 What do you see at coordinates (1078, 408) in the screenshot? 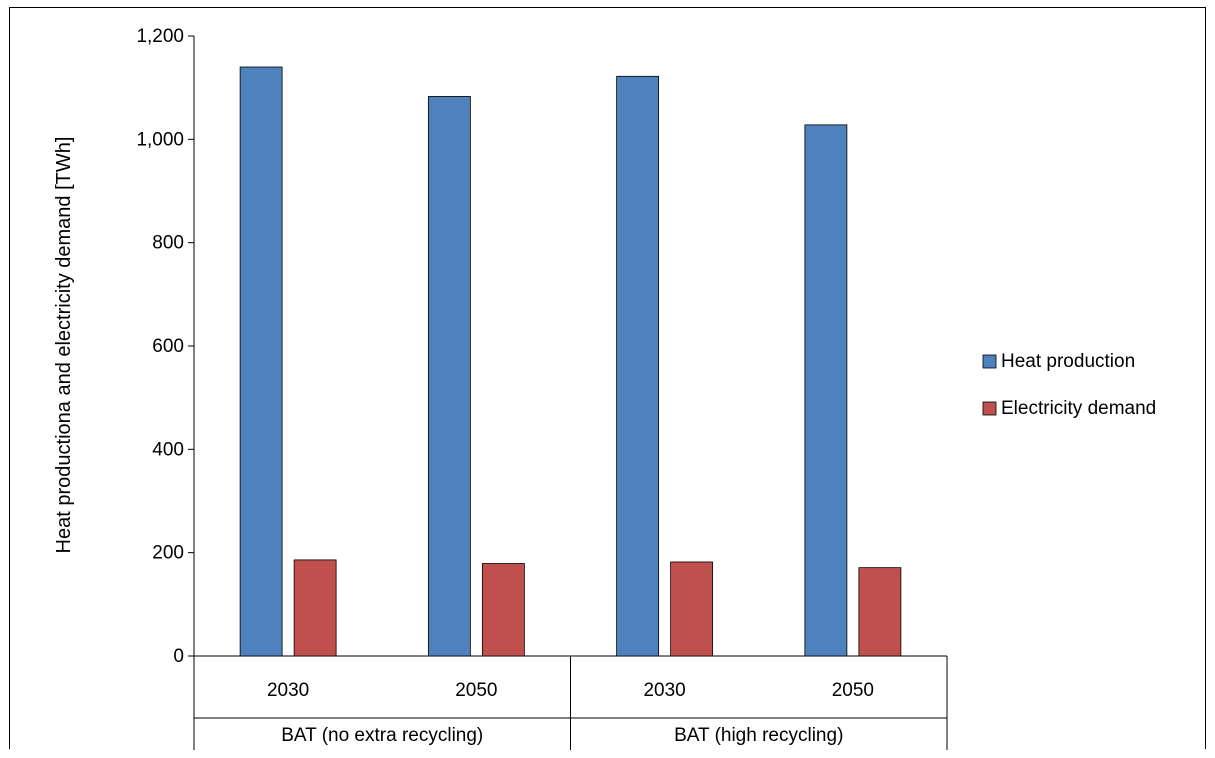
I see `legend-label-electricity-demand: Electricity demand` at bounding box center [1078, 408].